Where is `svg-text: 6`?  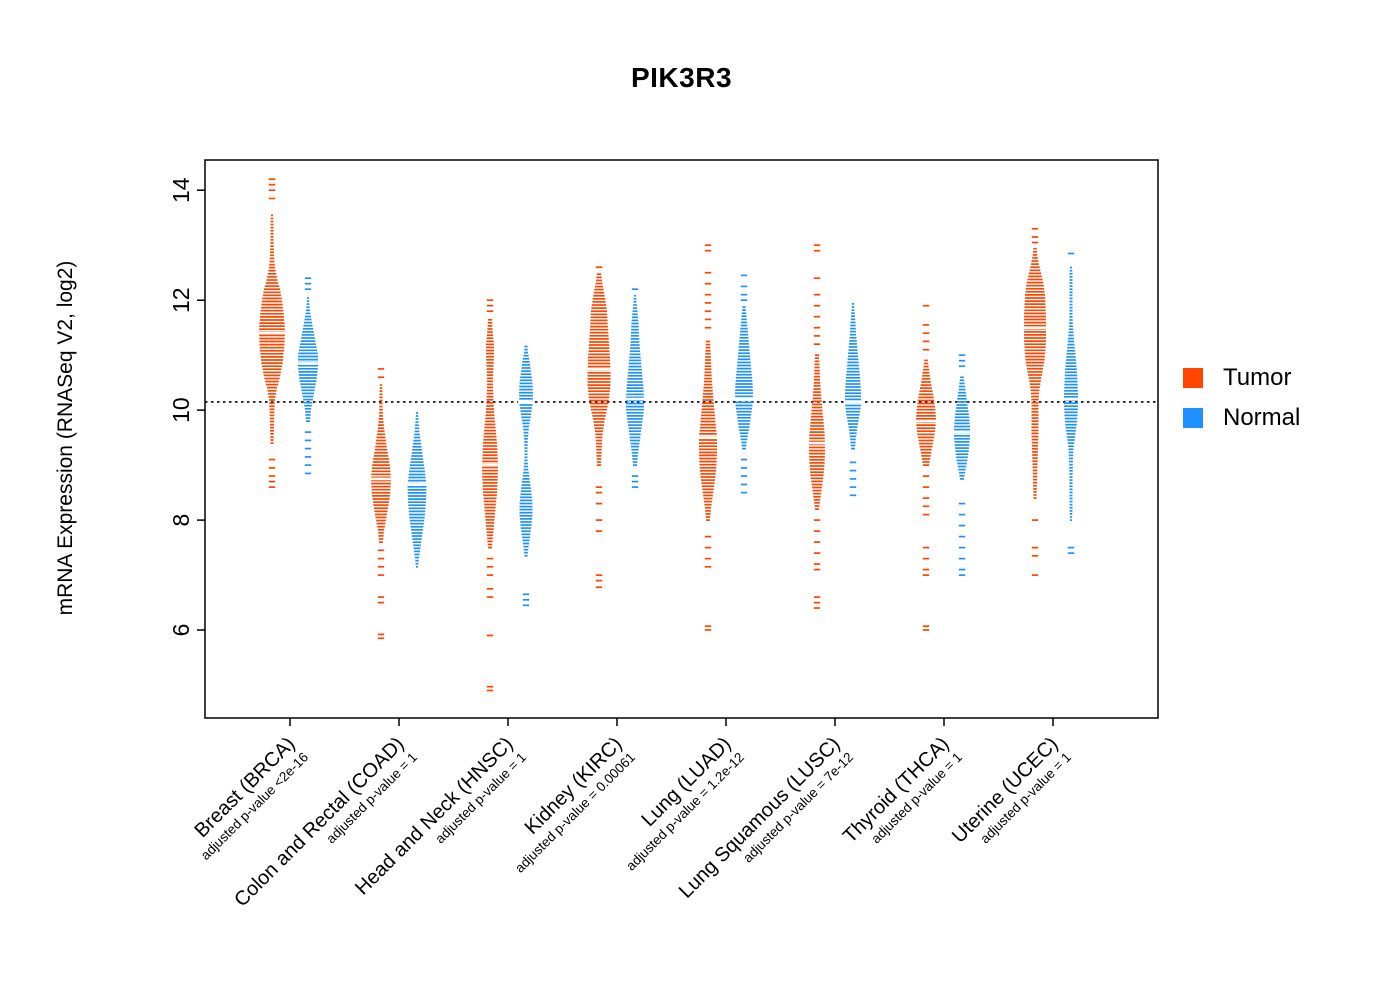
svg-text: 6 is located at coordinates (181, 630).